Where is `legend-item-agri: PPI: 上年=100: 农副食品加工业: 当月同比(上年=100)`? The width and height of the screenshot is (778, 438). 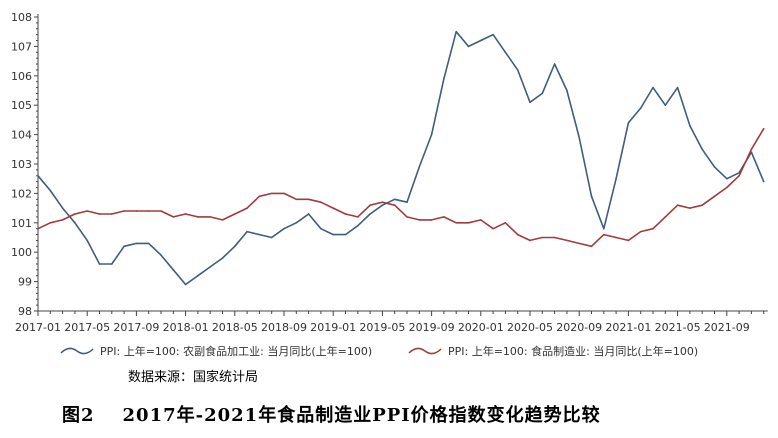 legend-item-agri: PPI: 上年=100: 农副食品加工业: 当月同比(上年=100) is located at coordinates (216, 351).